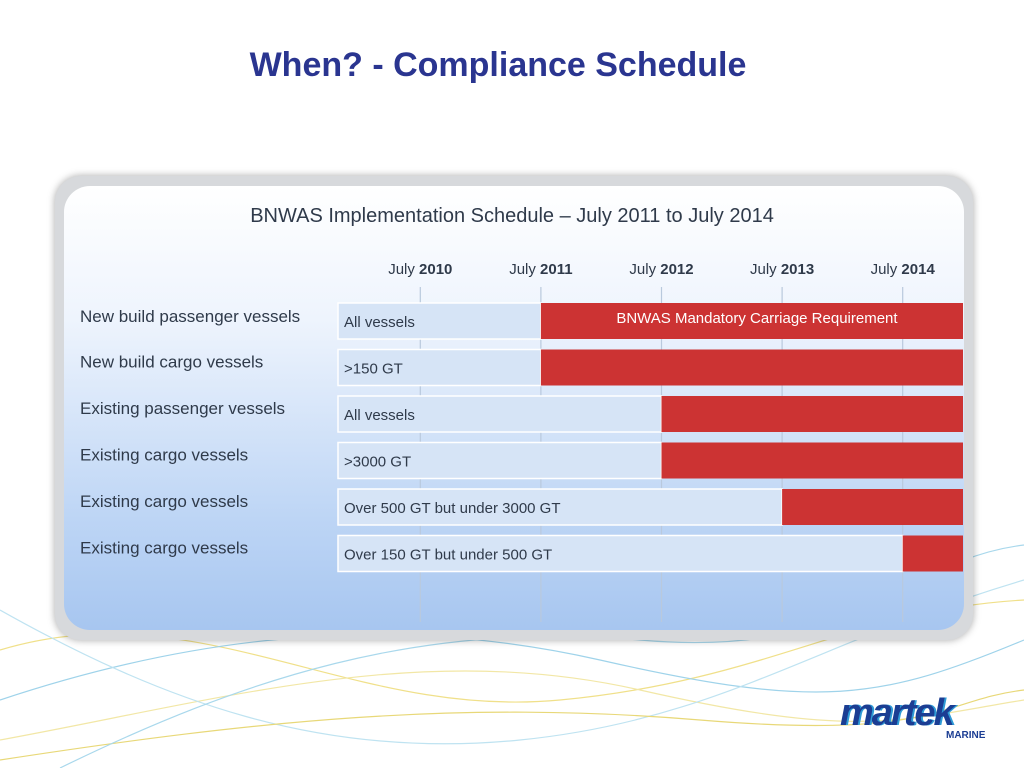  Describe the element at coordinates (897, 713) in the screenshot. I see `logo-wordmark: martek` at that location.